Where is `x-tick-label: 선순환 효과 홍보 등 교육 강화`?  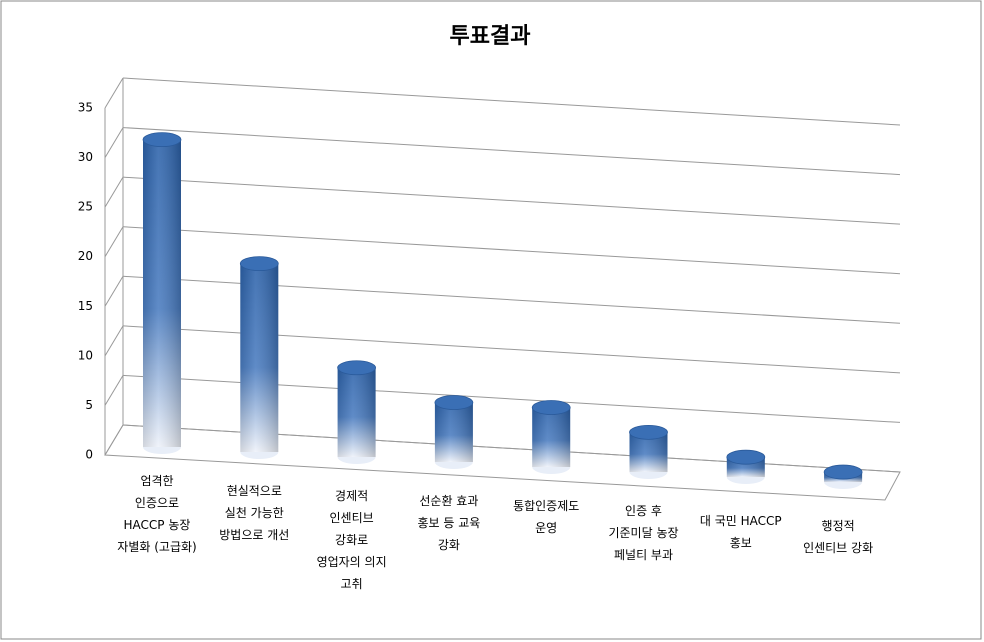 x-tick-label: 선순환 효과 홍보 등 교육 강화 is located at coordinates (449, 523).